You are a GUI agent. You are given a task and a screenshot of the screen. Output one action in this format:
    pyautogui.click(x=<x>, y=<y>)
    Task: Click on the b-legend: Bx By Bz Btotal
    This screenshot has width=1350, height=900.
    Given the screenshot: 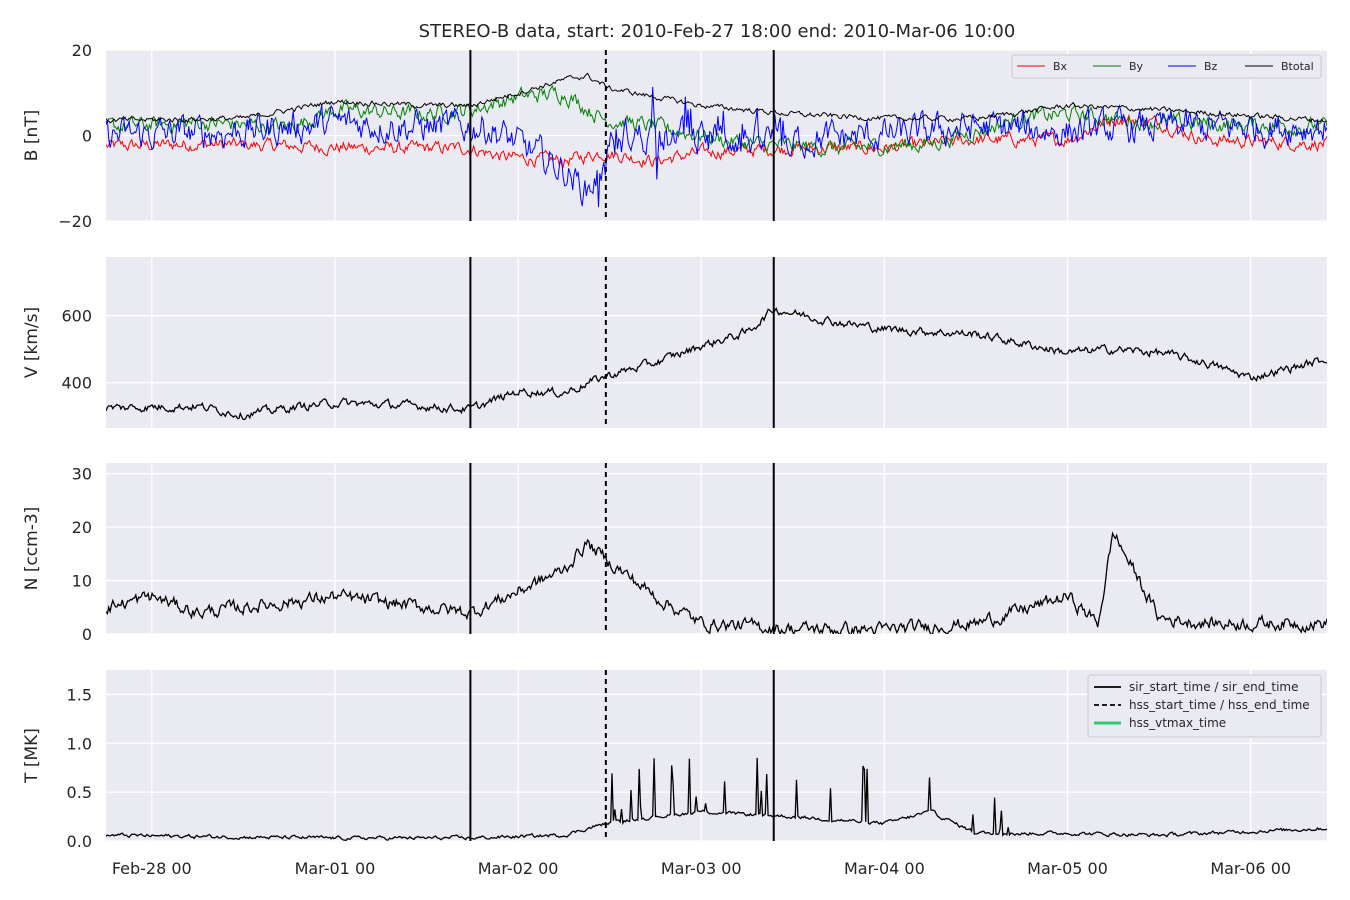 What is the action you would take?
    pyautogui.click(x=1166, y=66)
    